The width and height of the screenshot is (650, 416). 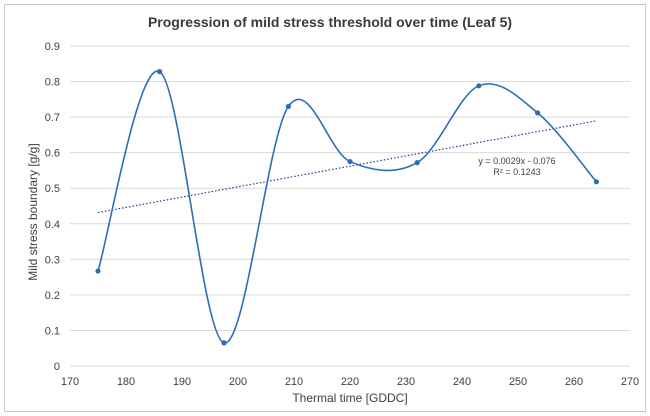 What do you see at coordinates (52, 189) in the screenshot?
I see `y-tick-label: 0.5` at bounding box center [52, 189].